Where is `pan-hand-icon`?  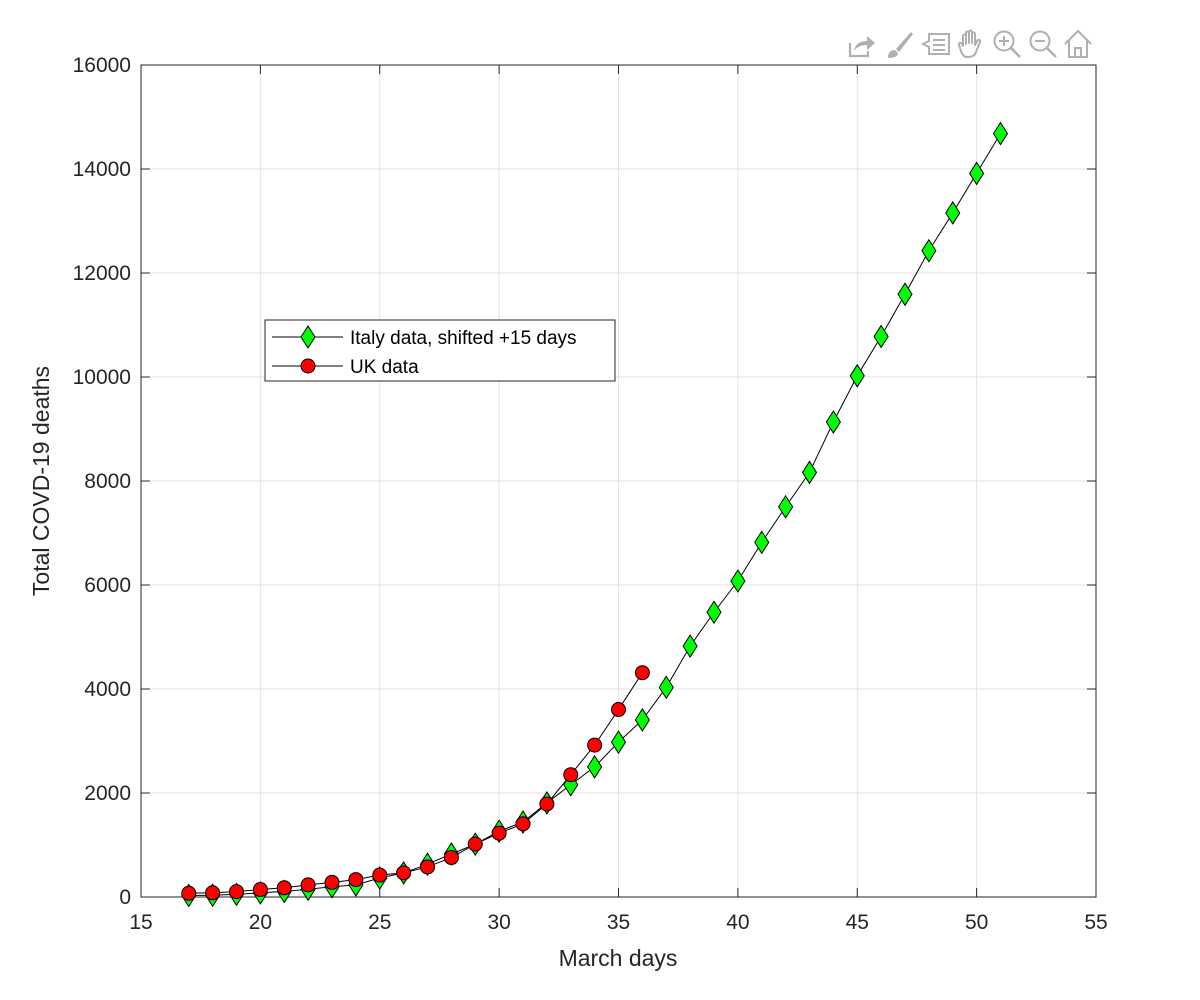 pan-hand-icon is located at coordinates (971, 44).